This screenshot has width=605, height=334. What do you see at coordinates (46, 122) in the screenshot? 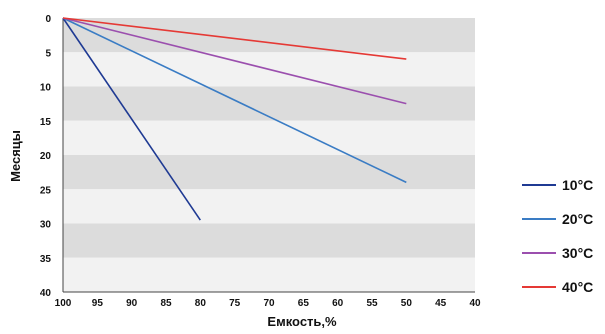
I see `y-tick-label: 15` at bounding box center [46, 122].